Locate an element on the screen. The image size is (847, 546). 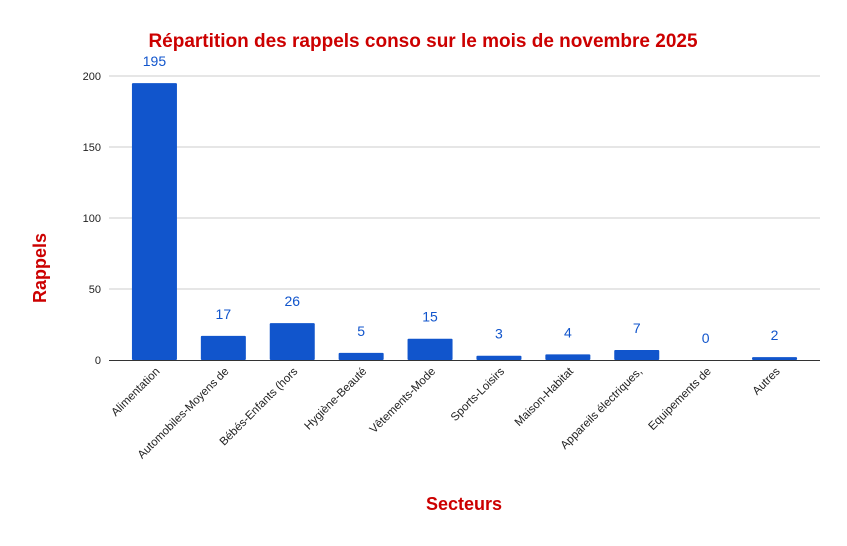
y-tick-label: 50 is located at coordinates (95, 290).